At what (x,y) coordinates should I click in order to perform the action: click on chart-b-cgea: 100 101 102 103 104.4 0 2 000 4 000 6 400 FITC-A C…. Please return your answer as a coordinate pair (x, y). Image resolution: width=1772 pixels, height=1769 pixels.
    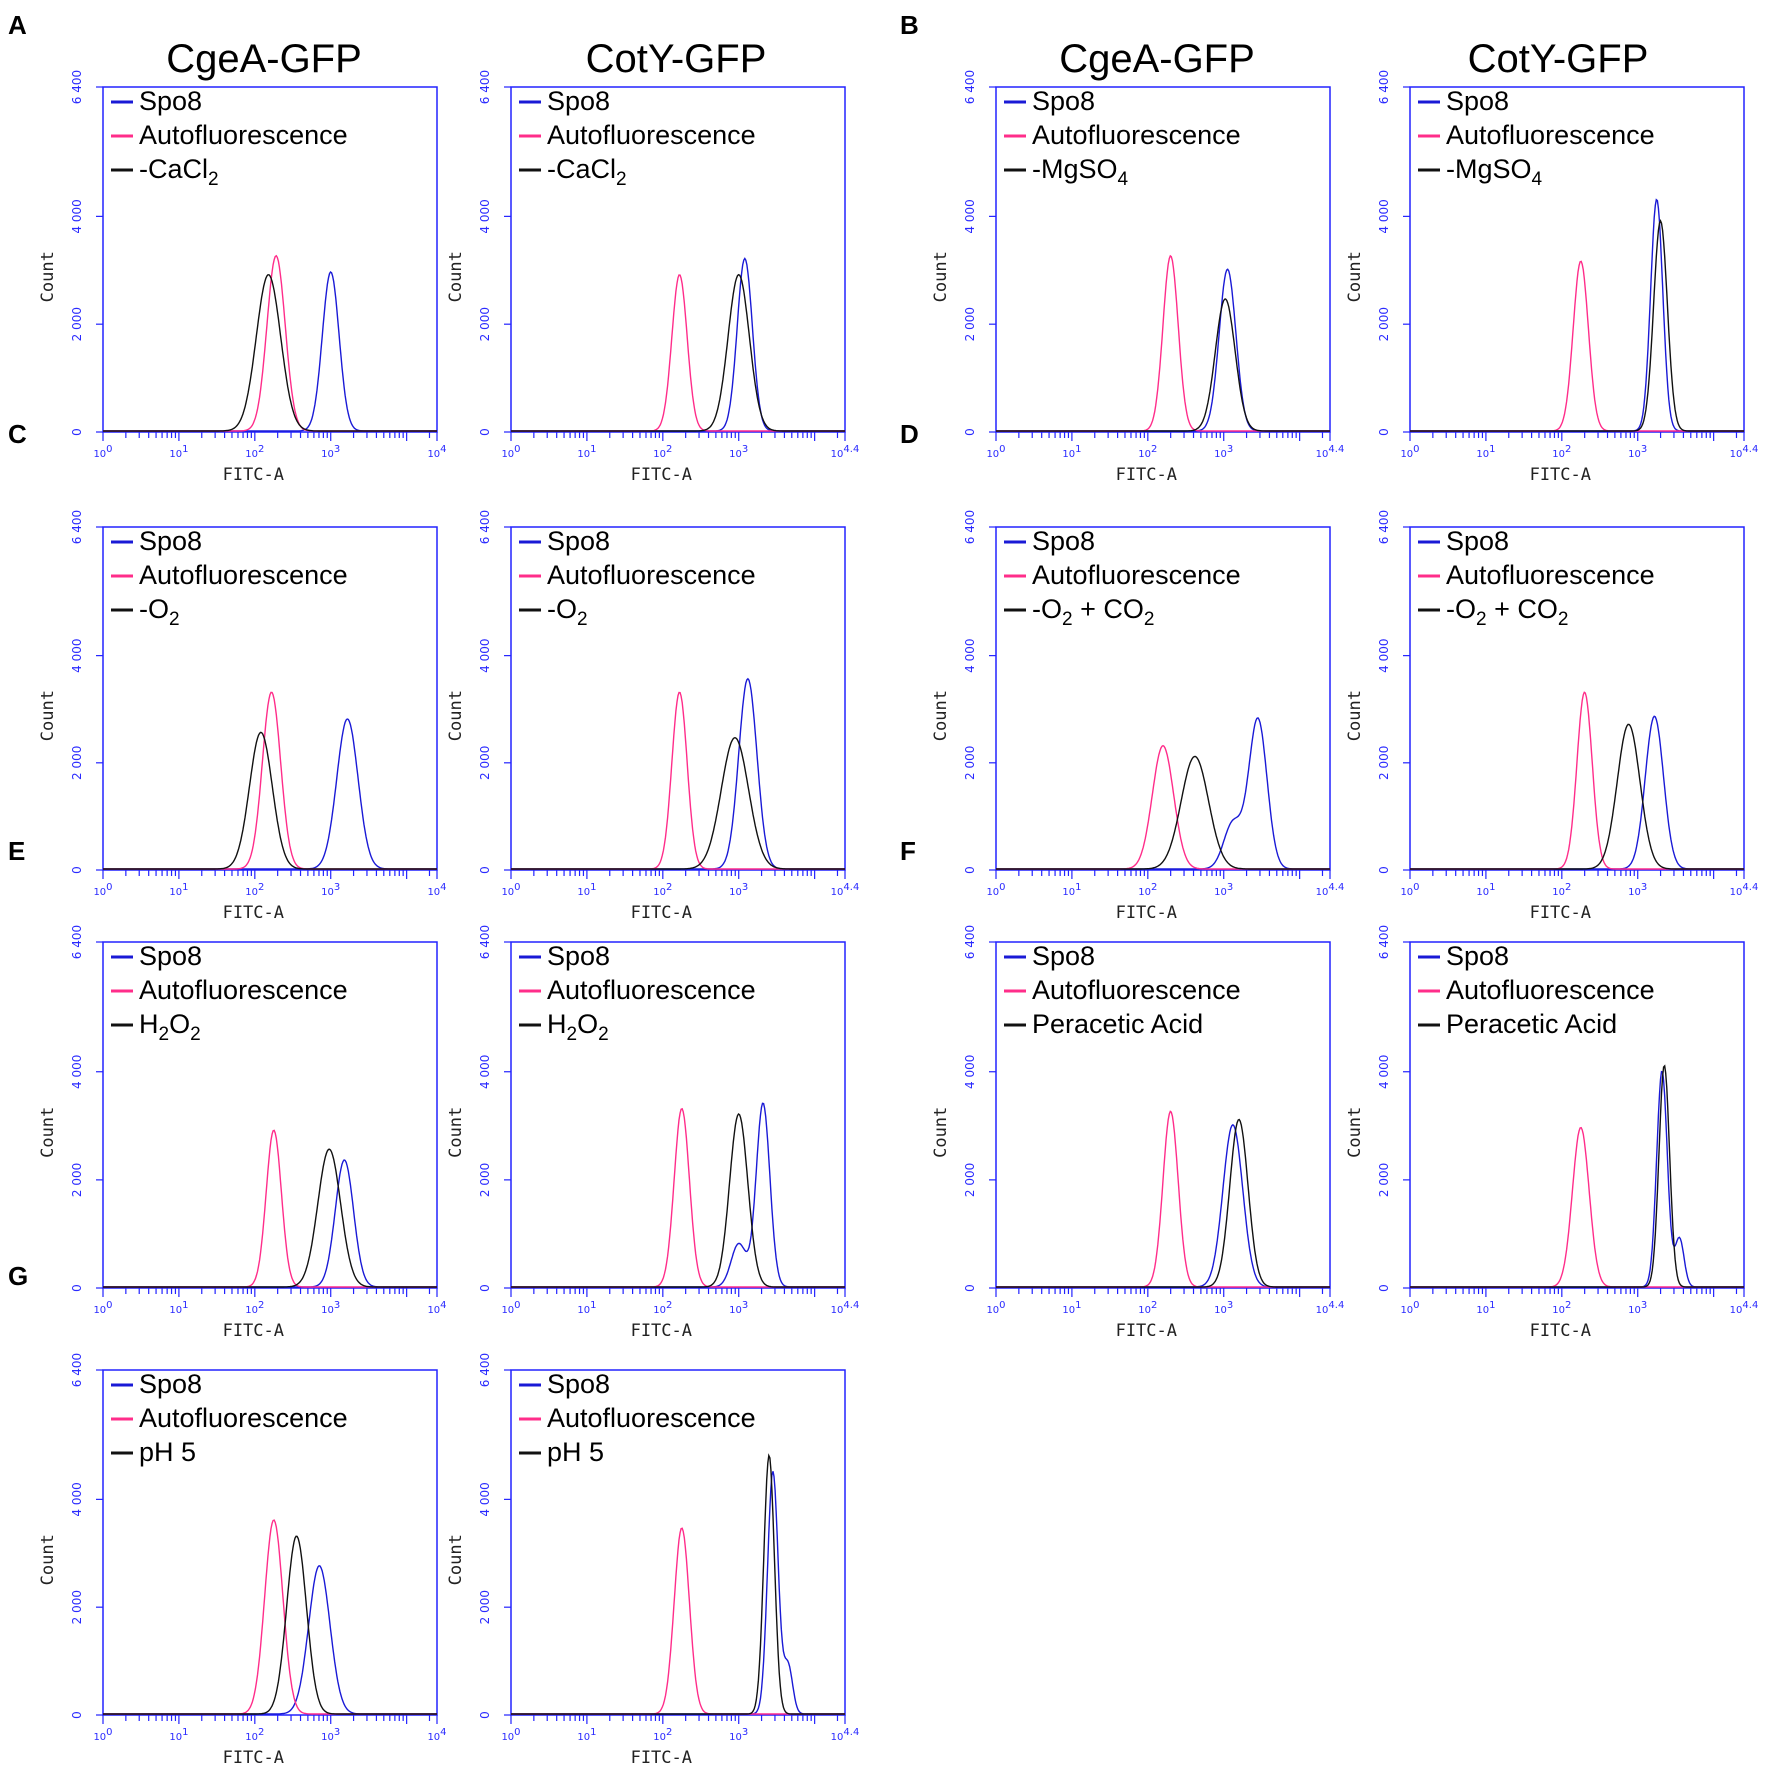
    Looking at the image, I should click on (1137, 277).